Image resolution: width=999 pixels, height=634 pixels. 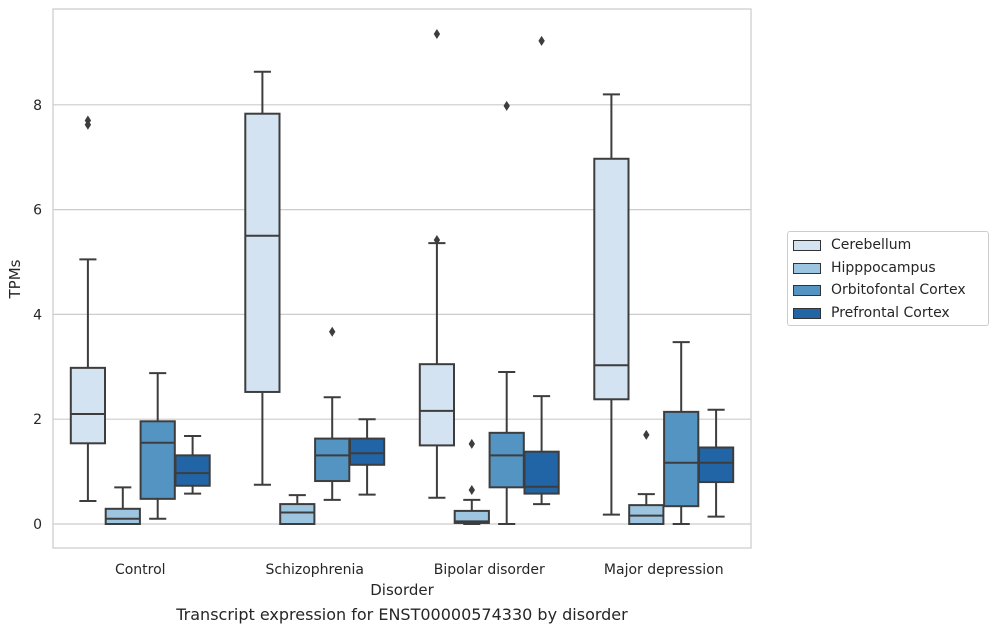 What do you see at coordinates (807, 245) in the screenshot?
I see `legend-swatch-cerebellum` at bounding box center [807, 245].